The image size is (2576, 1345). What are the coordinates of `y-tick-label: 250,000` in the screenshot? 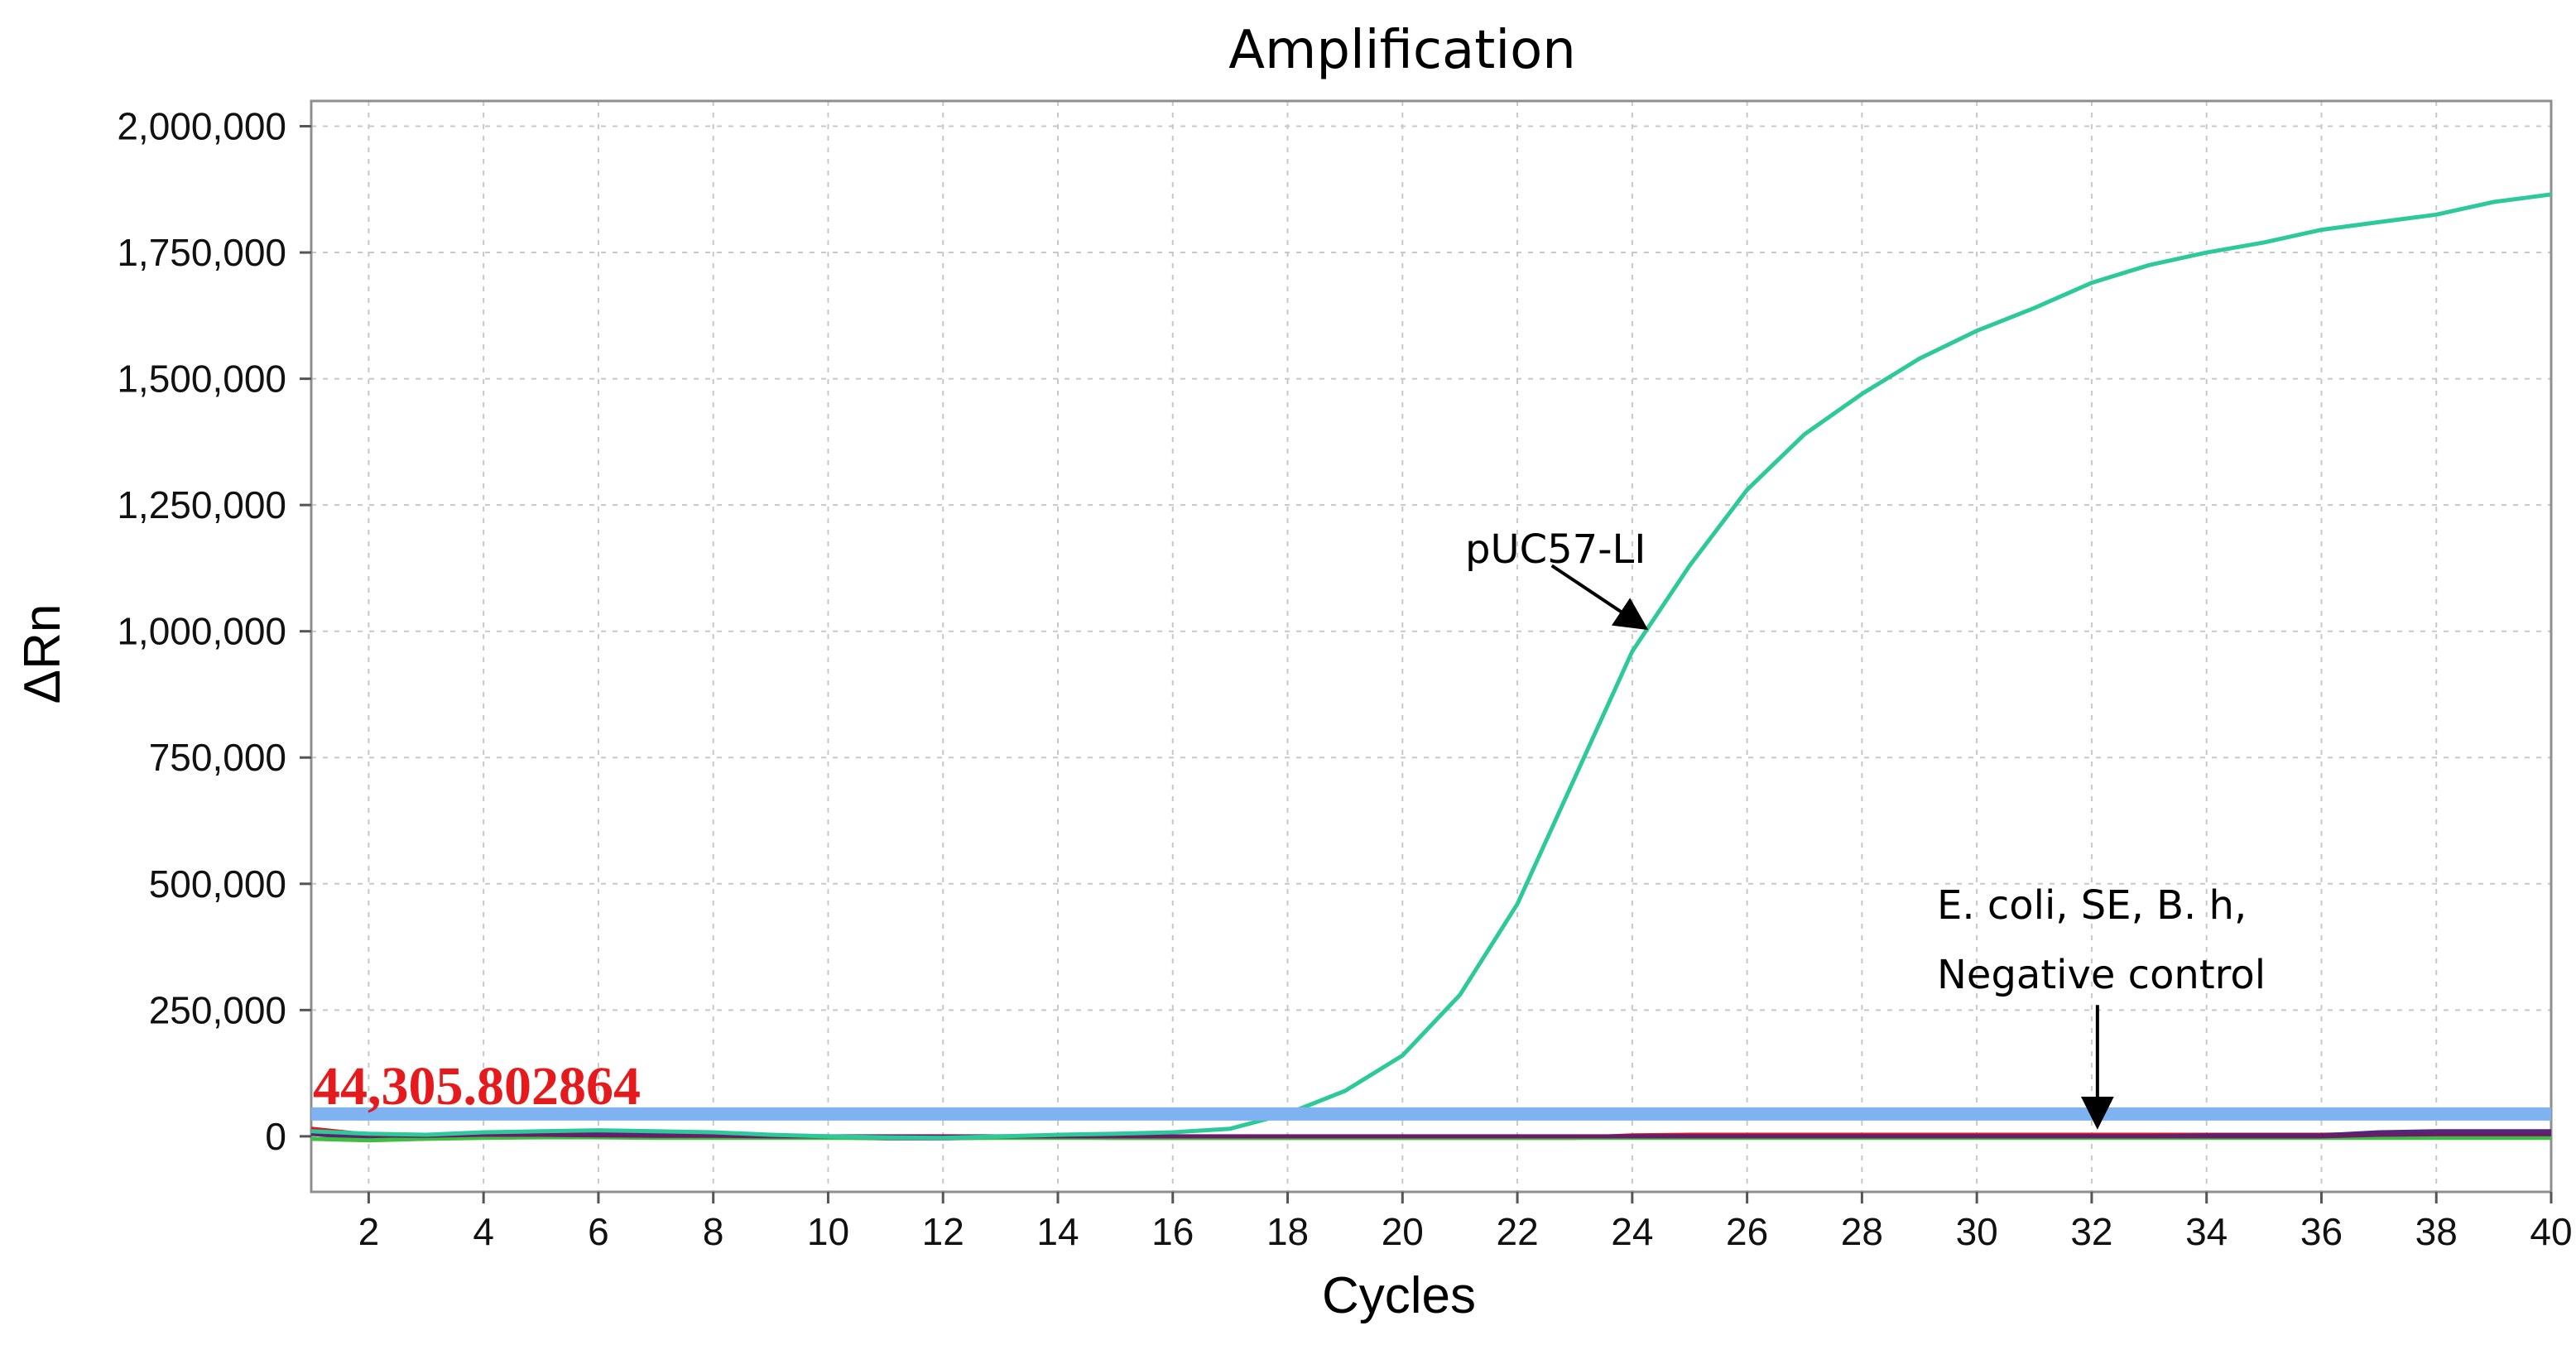 It's located at (217, 1009).